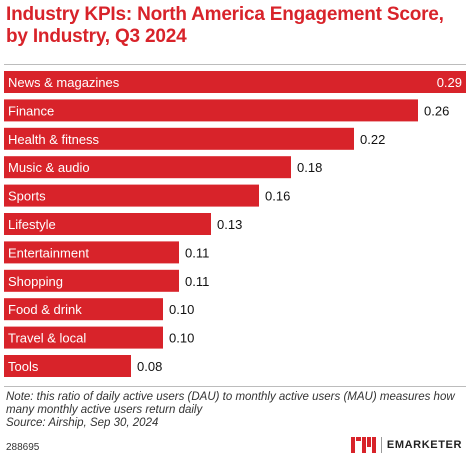  Describe the element at coordinates (449, 82) in the screenshot. I see `value-label: 0.29` at that location.